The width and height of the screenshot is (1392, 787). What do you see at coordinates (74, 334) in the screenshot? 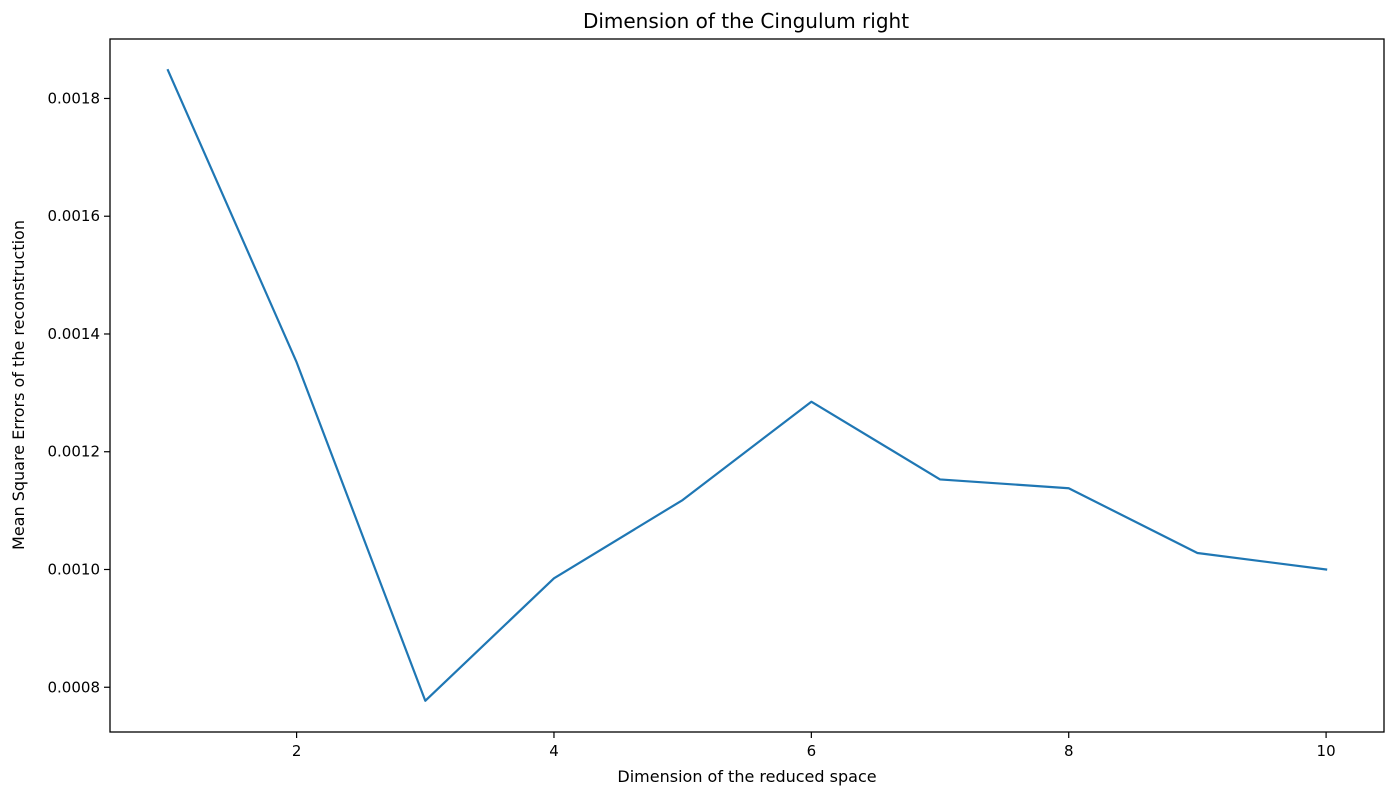
I see `y-tick-label: 0.0014` at bounding box center [74, 334].